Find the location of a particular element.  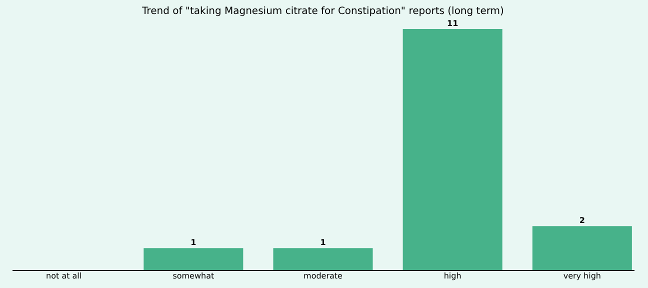

chart-title: Trend of "taking Magnesium citrate for Constipation" reports (long term) is located at coordinates (322, 11).